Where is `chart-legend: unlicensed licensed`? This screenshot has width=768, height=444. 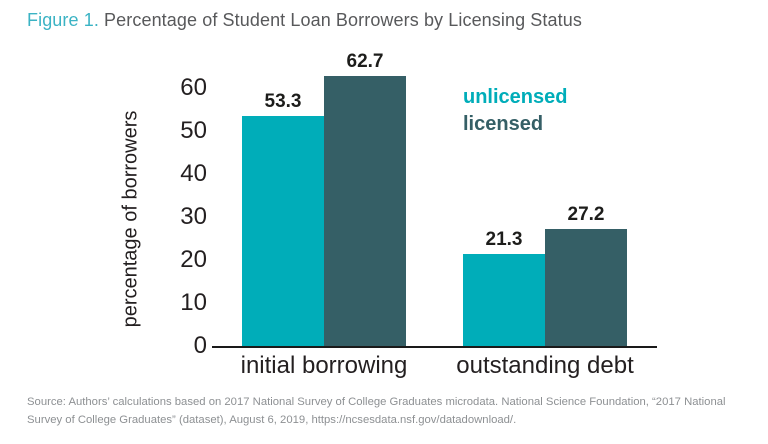 chart-legend: unlicensed licensed is located at coordinates (515, 111).